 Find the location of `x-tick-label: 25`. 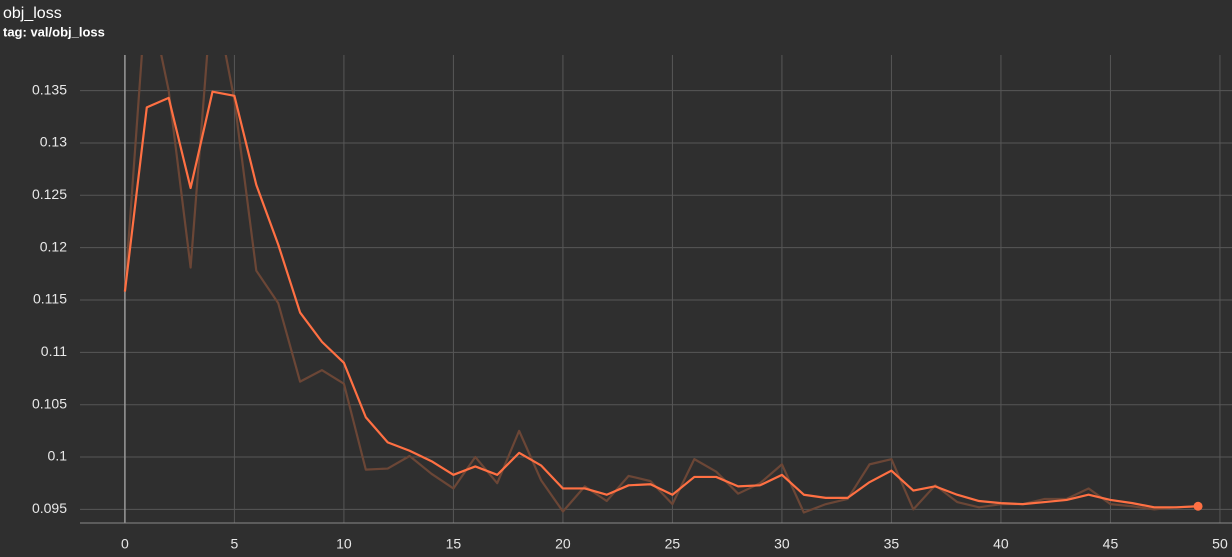

x-tick-label: 25 is located at coordinates (673, 544).